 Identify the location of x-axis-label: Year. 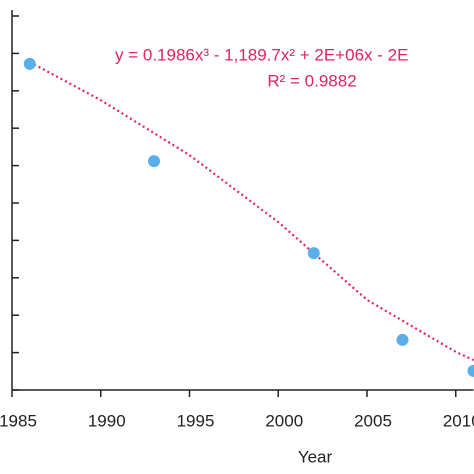
(315, 456).